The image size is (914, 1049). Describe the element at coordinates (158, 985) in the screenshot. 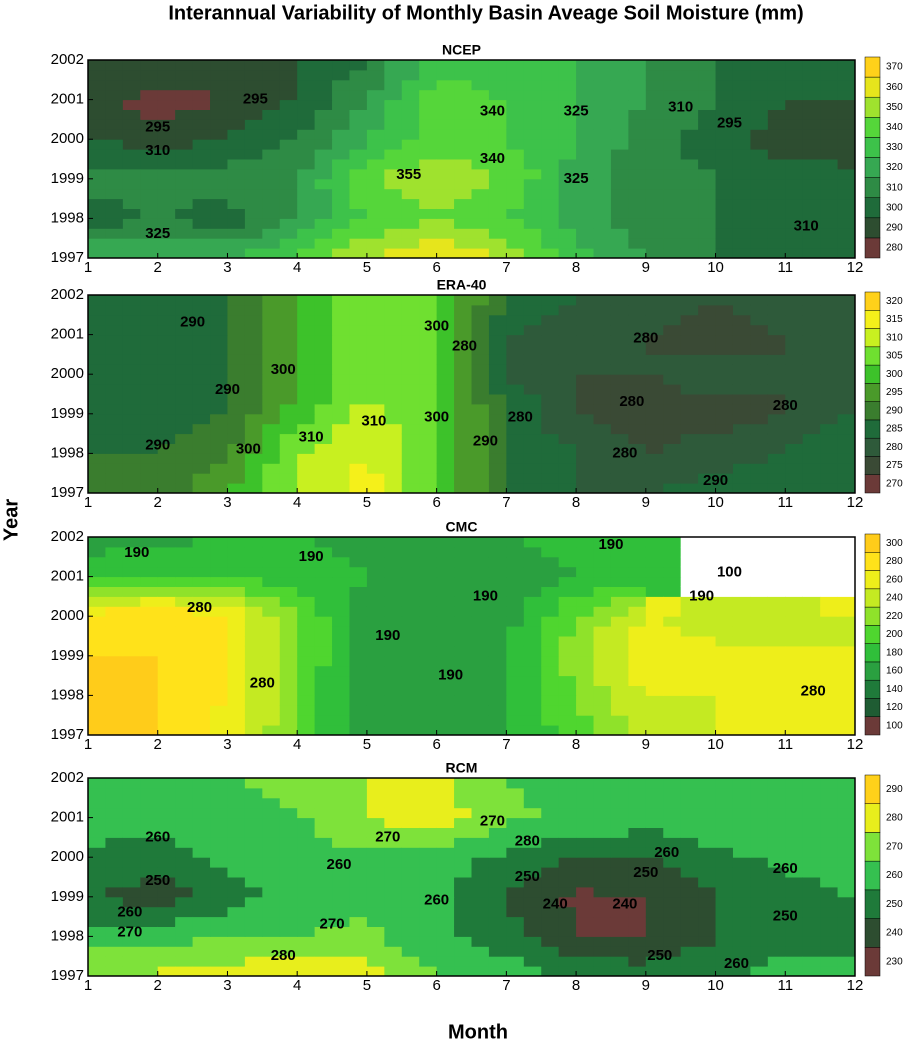

I see `x-tick-label: 2` at that location.